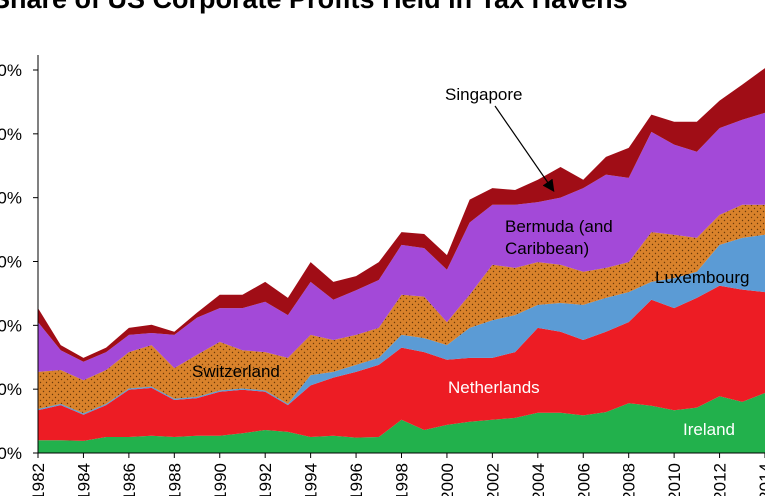 This screenshot has width=765, height=496. Describe the element at coordinates (709, 429) in the screenshot. I see `series-label: Ireland` at that location.